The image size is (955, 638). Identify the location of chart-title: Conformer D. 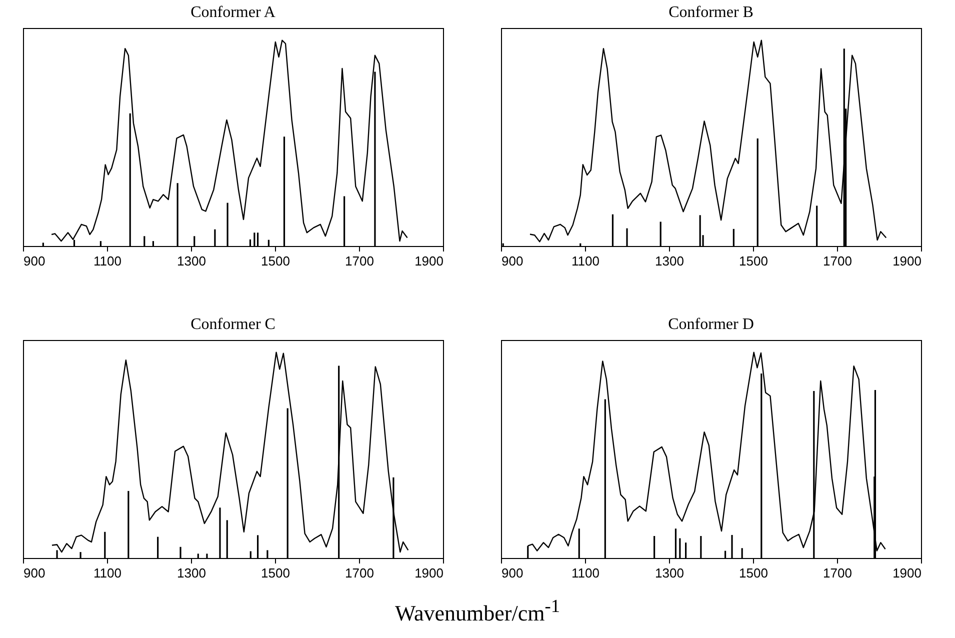
(711, 324).